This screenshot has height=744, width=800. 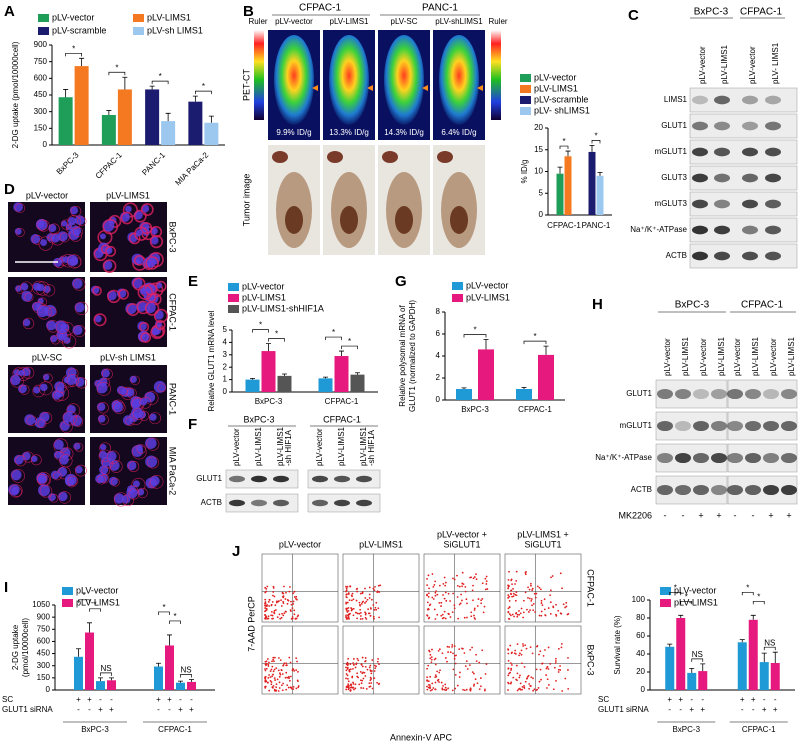 I want to click on significance-bracket, so click(x=697, y=660).